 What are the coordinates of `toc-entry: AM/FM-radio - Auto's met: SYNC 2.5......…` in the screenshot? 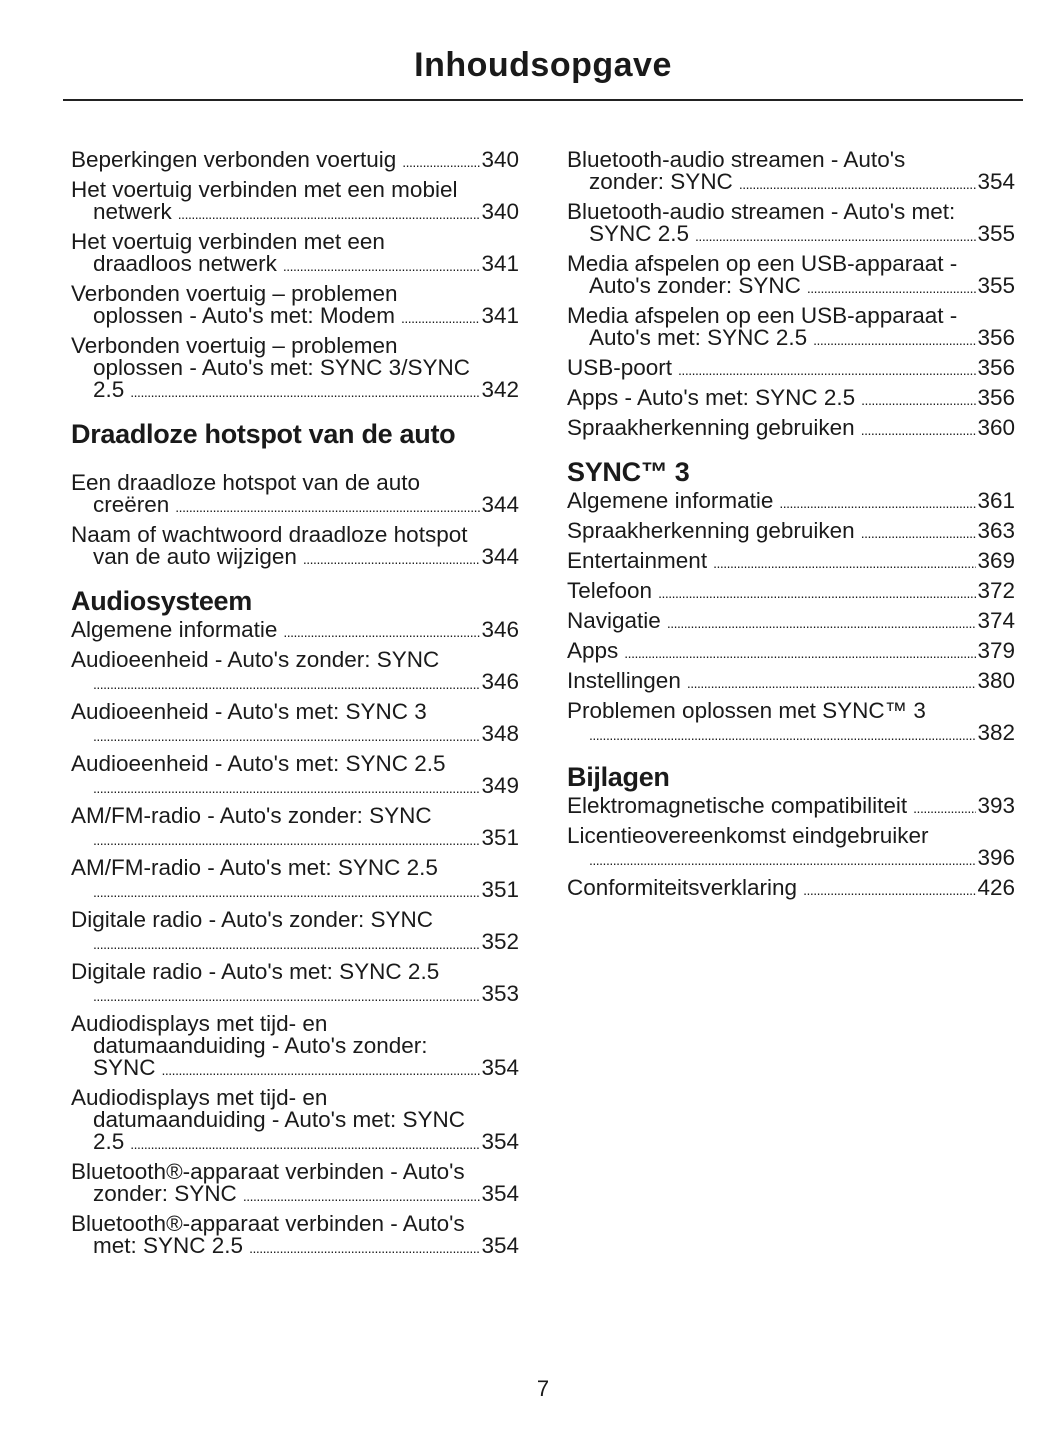 It's located at (295, 878).